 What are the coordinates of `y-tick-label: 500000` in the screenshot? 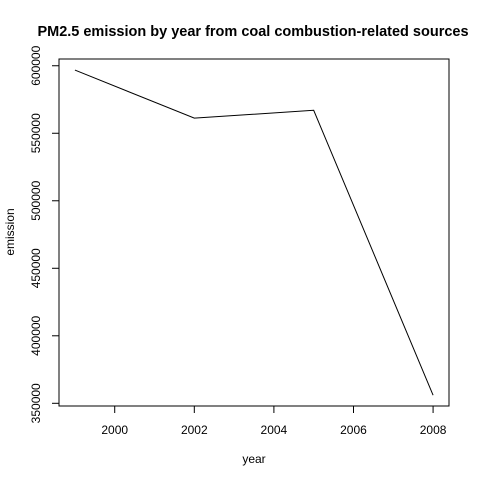 It's located at (36, 200).